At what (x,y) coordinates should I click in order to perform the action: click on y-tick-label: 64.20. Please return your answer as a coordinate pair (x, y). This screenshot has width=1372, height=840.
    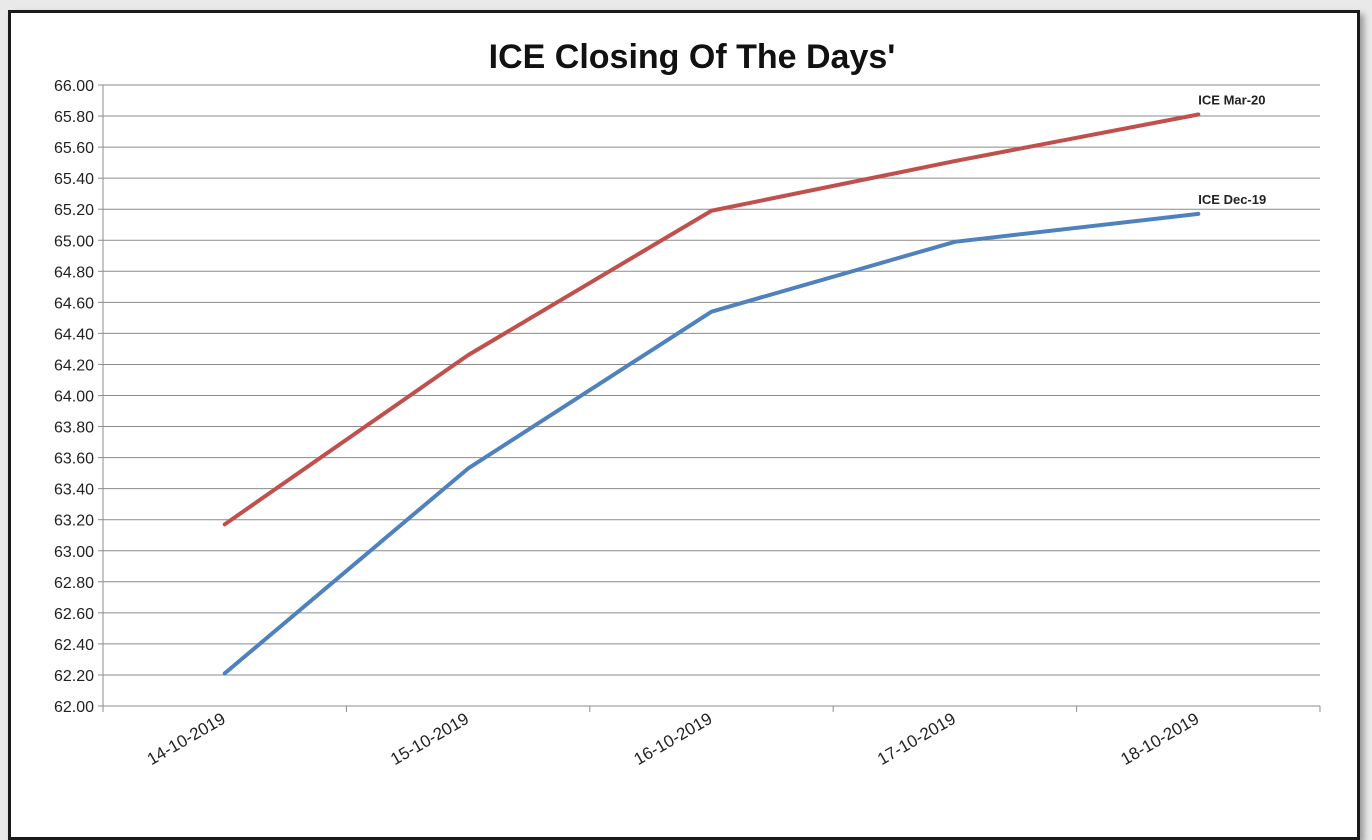
    Looking at the image, I should click on (74, 365).